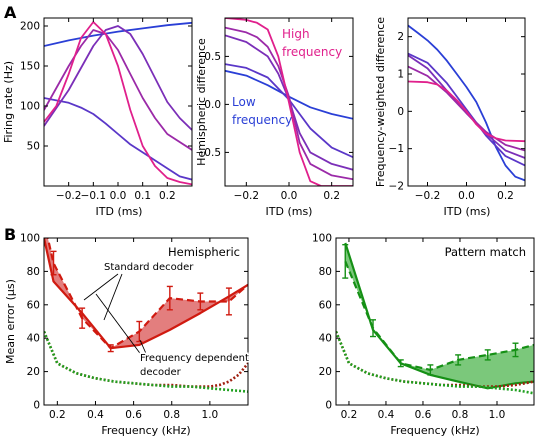 The height and width of the screenshot is (437, 538). What do you see at coordinates (8, 102) in the screenshot?
I see `y-axis-label: Firing rate (Hz)` at bounding box center [8, 102].